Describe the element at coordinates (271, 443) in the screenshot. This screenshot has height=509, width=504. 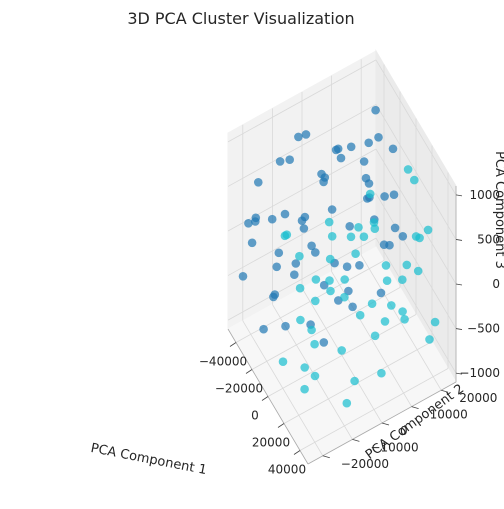
I see `x-tick-label: 20000` at that location.